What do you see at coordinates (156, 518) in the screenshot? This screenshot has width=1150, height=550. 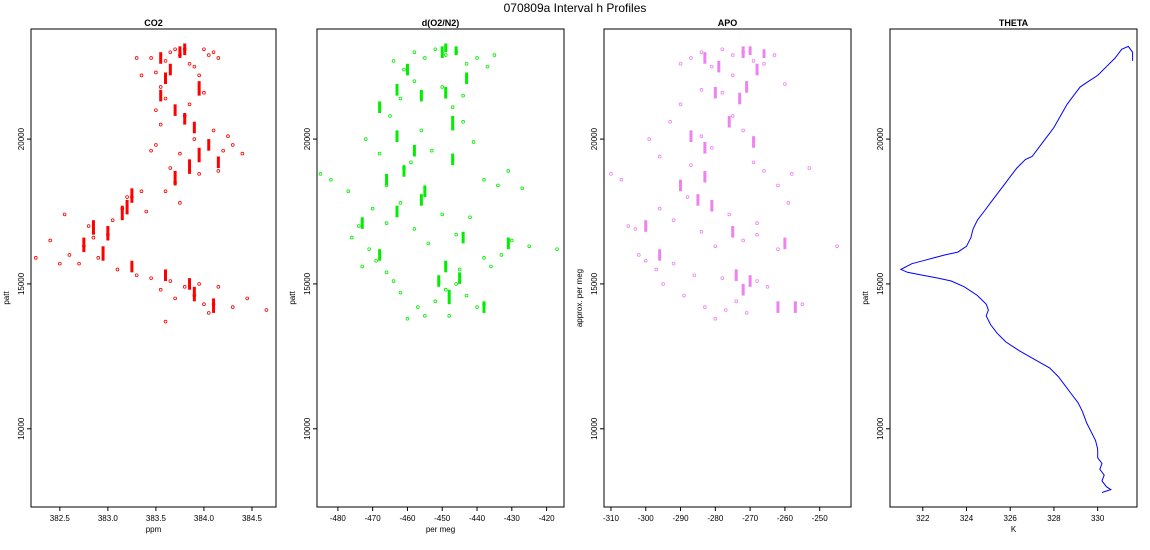 I see `x-tick-label: 383.5` at bounding box center [156, 518].